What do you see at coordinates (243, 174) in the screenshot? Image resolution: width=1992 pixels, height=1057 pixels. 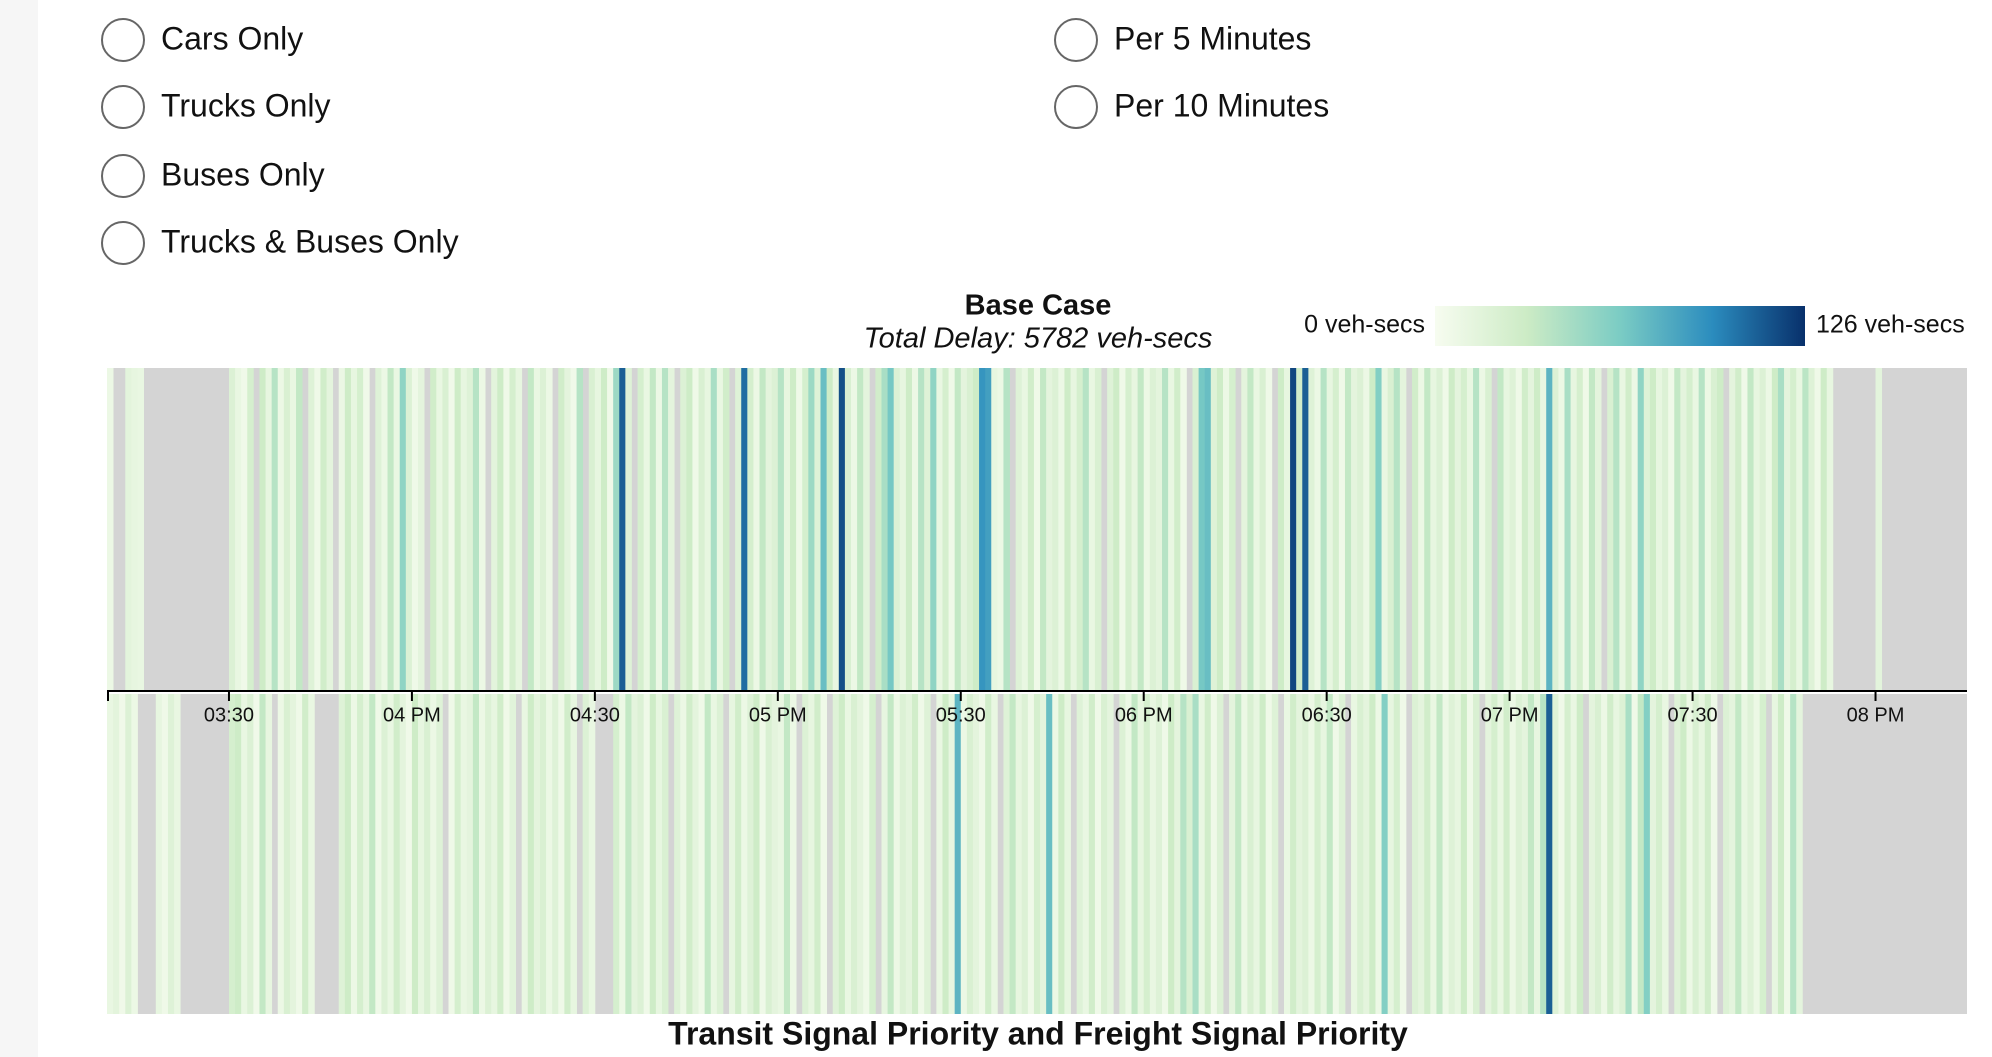 I see `radio-label: Buses Only` at bounding box center [243, 174].